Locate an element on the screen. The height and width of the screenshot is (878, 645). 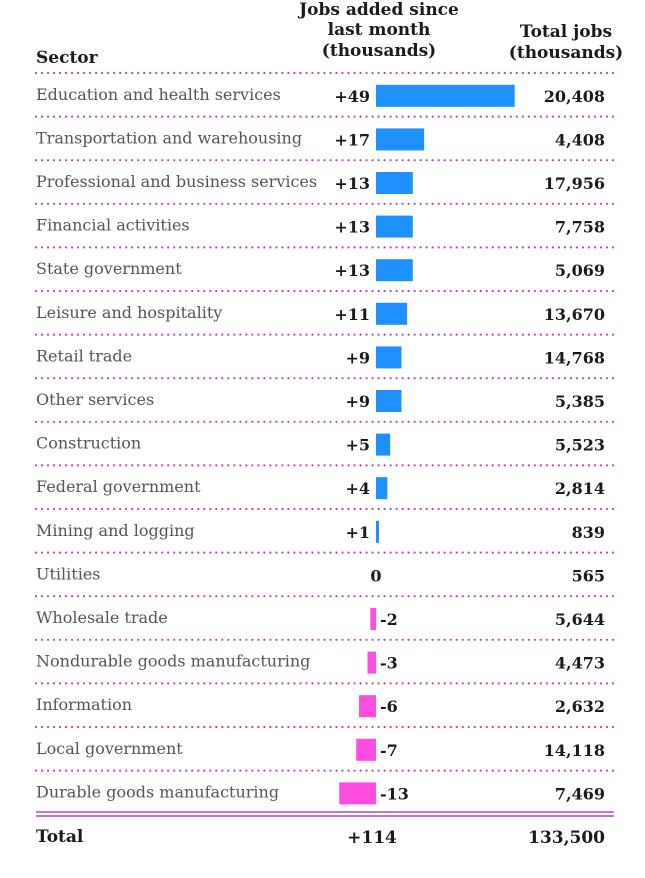
total-jobs-value: 565 is located at coordinates (588, 575).